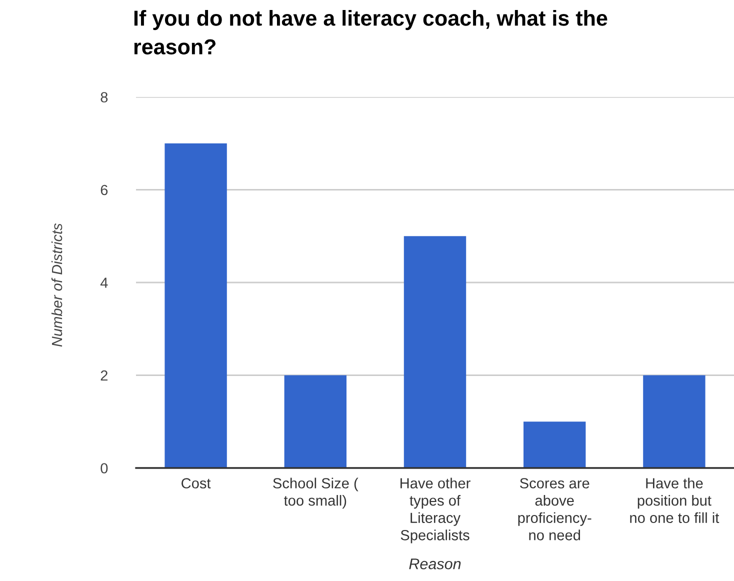  What do you see at coordinates (675, 501) in the screenshot?
I see `x-tick-label: Have the position but no one to fill it` at bounding box center [675, 501].